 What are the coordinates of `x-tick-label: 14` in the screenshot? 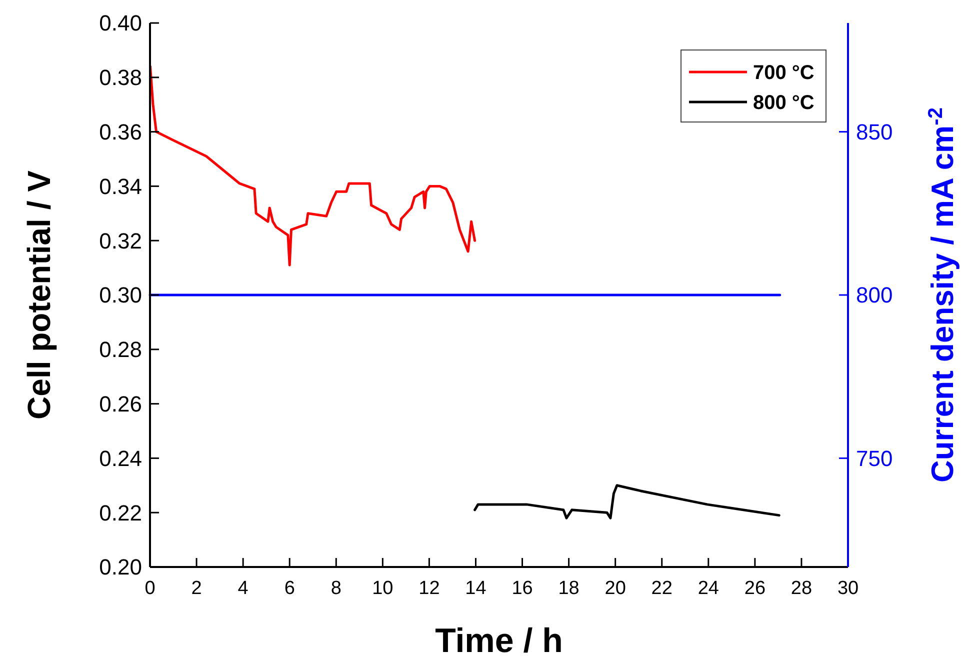 It's located at (476, 588).